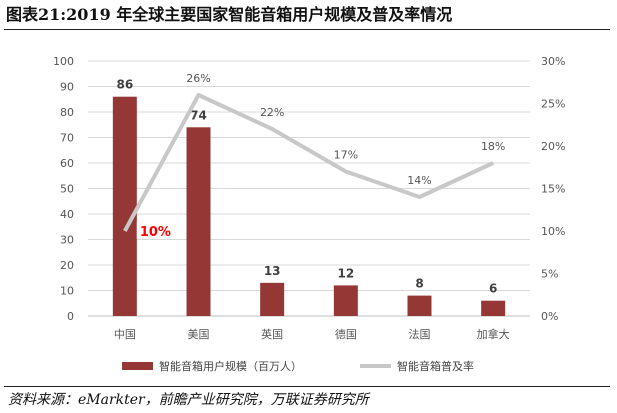 This screenshot has width=617, height=413. Describe the element at coordinates (493, 289) in the screenshot. I see `bar-value-label: 6` at that location.